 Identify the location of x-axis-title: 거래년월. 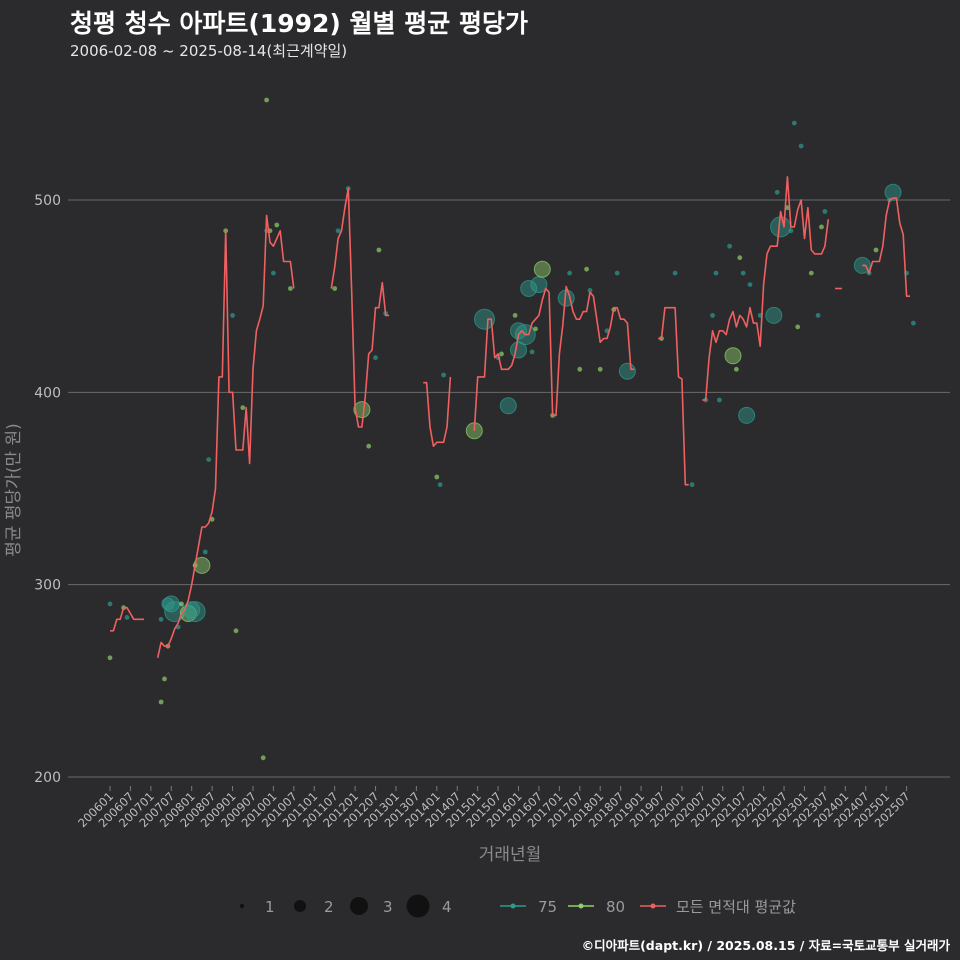
(510, 855).